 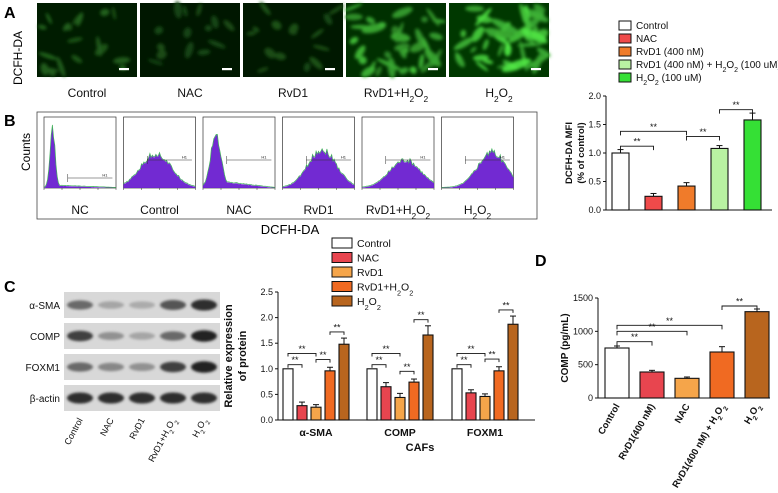 What do you see at coordinates (753, 415) in the screenshot?
I see `category-label: H2O2` at bounding box center [753, 415].